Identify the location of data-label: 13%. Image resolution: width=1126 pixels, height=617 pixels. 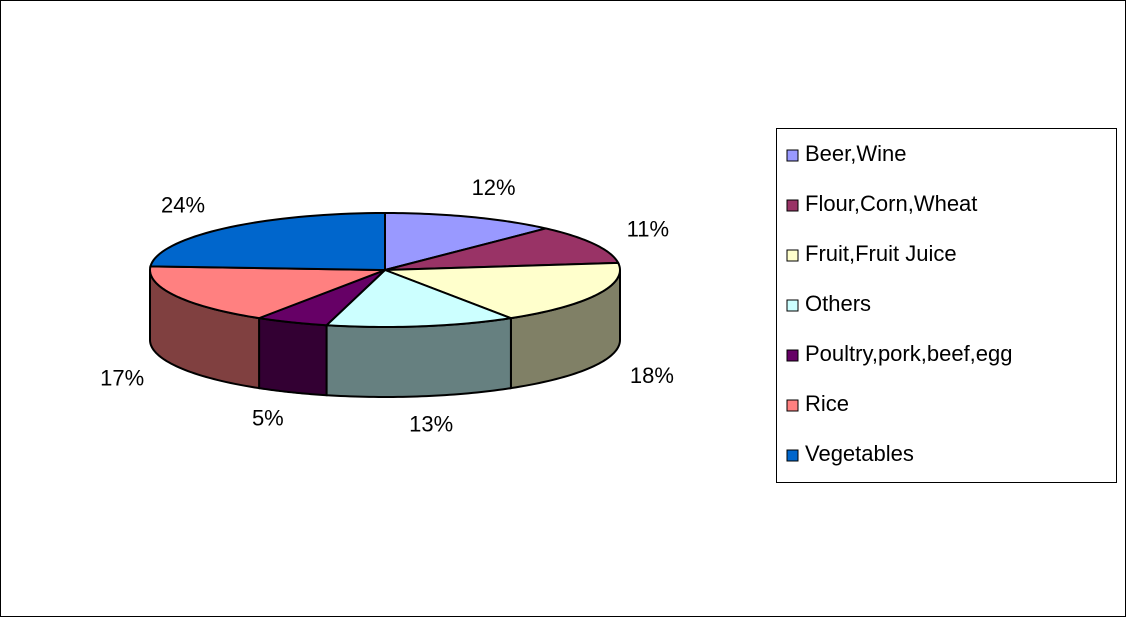
(431, 424).